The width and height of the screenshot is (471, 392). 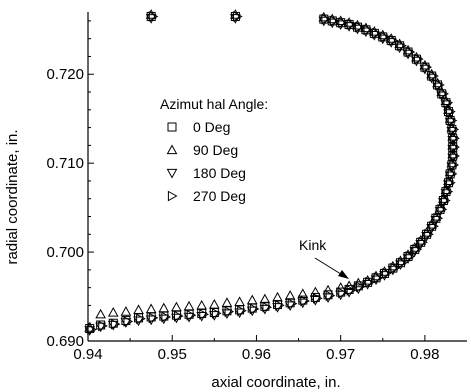 I want to click on legend-marker-triangle-down, so click(x=172, y=173).